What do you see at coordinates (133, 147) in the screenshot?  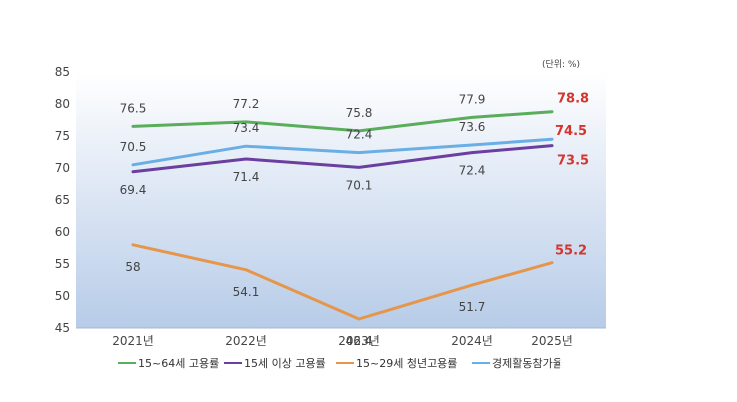 I see `data-label: 70.5` at bounding box center [133, 147].